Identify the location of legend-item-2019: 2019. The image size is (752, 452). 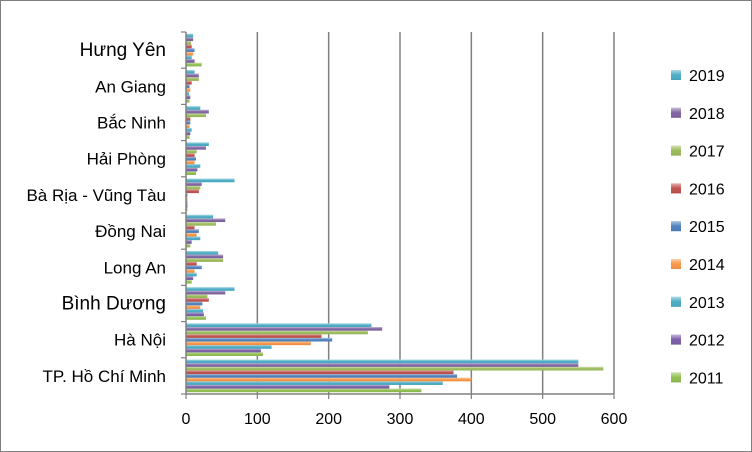
(698, 76).